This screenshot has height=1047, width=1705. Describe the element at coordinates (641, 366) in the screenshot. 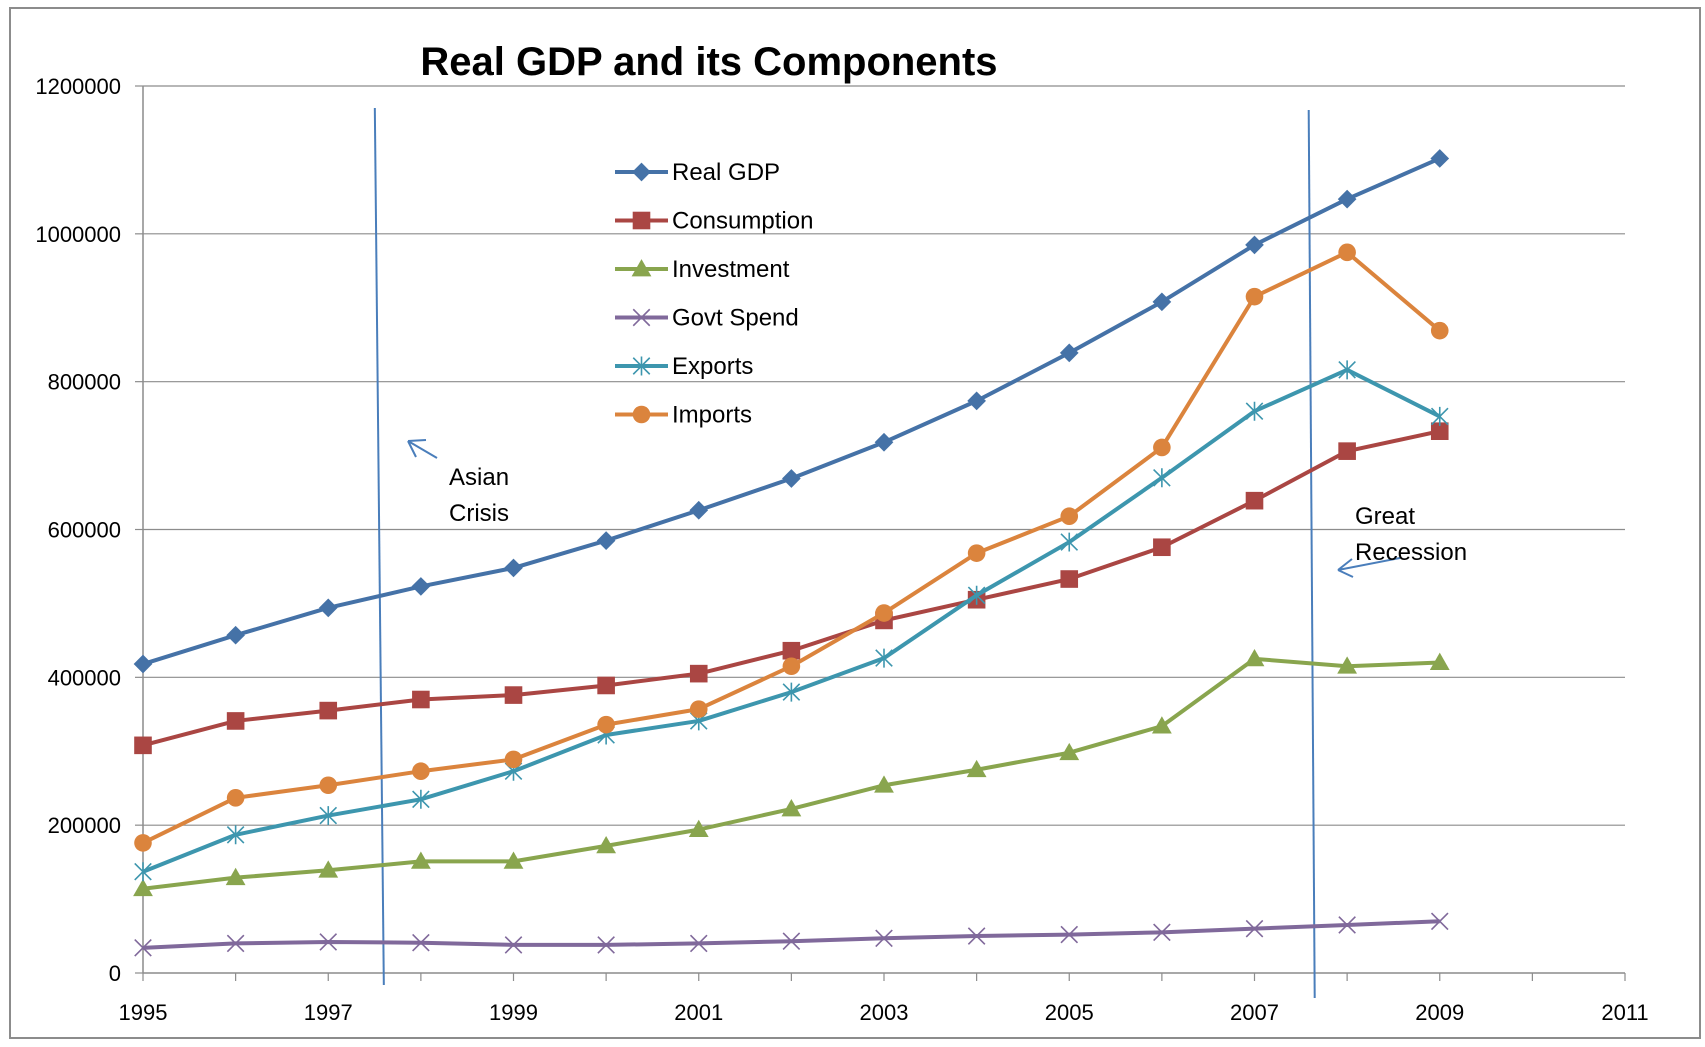

I see `legend-marker-exports` at that location.